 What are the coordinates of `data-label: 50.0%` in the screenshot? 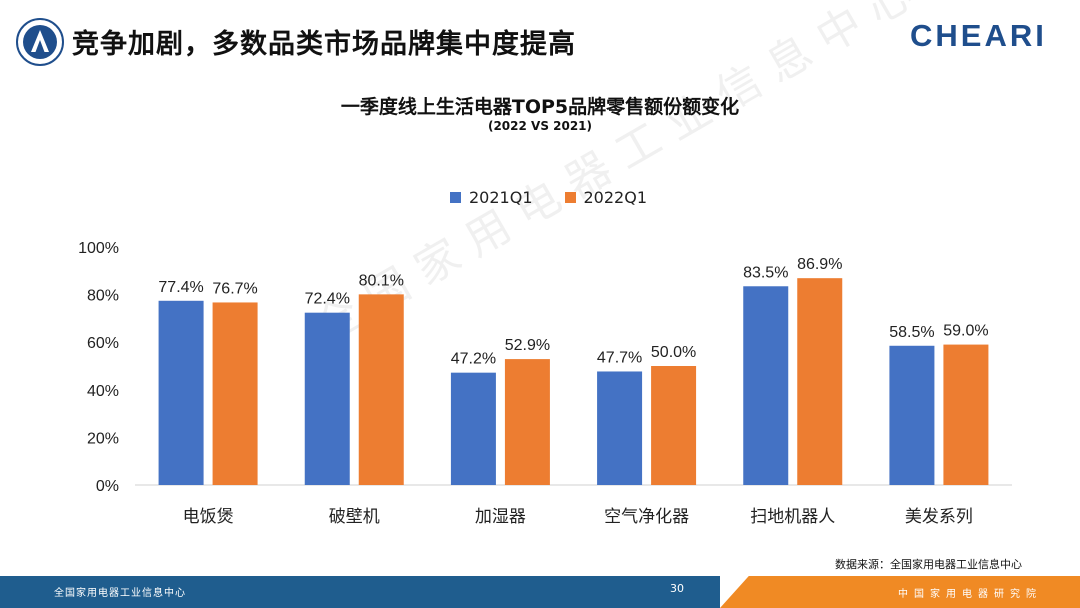 It's located at (673, 352).